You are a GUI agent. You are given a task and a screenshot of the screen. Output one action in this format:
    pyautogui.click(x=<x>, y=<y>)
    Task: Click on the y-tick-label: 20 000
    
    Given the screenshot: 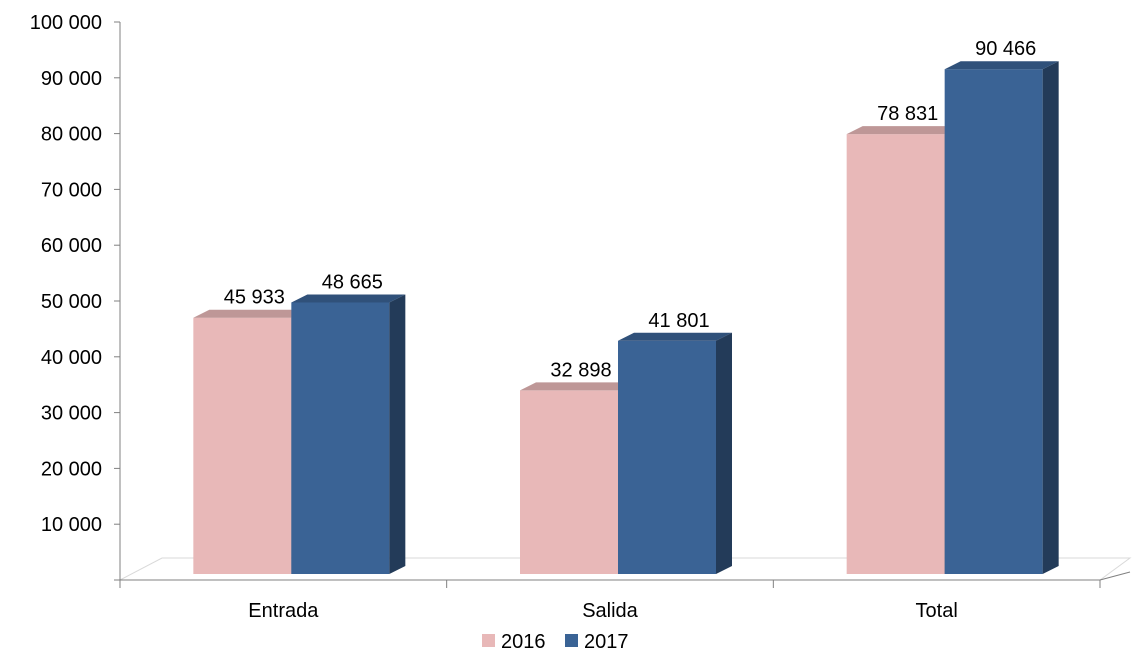 What is the action you would take?
    pyautogui.click(x=71, y=469)
    